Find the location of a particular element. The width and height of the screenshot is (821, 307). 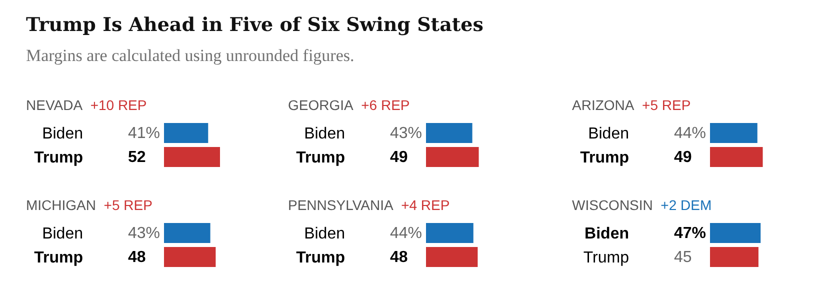

data-label: 47% is located at coordinates (690, 233).